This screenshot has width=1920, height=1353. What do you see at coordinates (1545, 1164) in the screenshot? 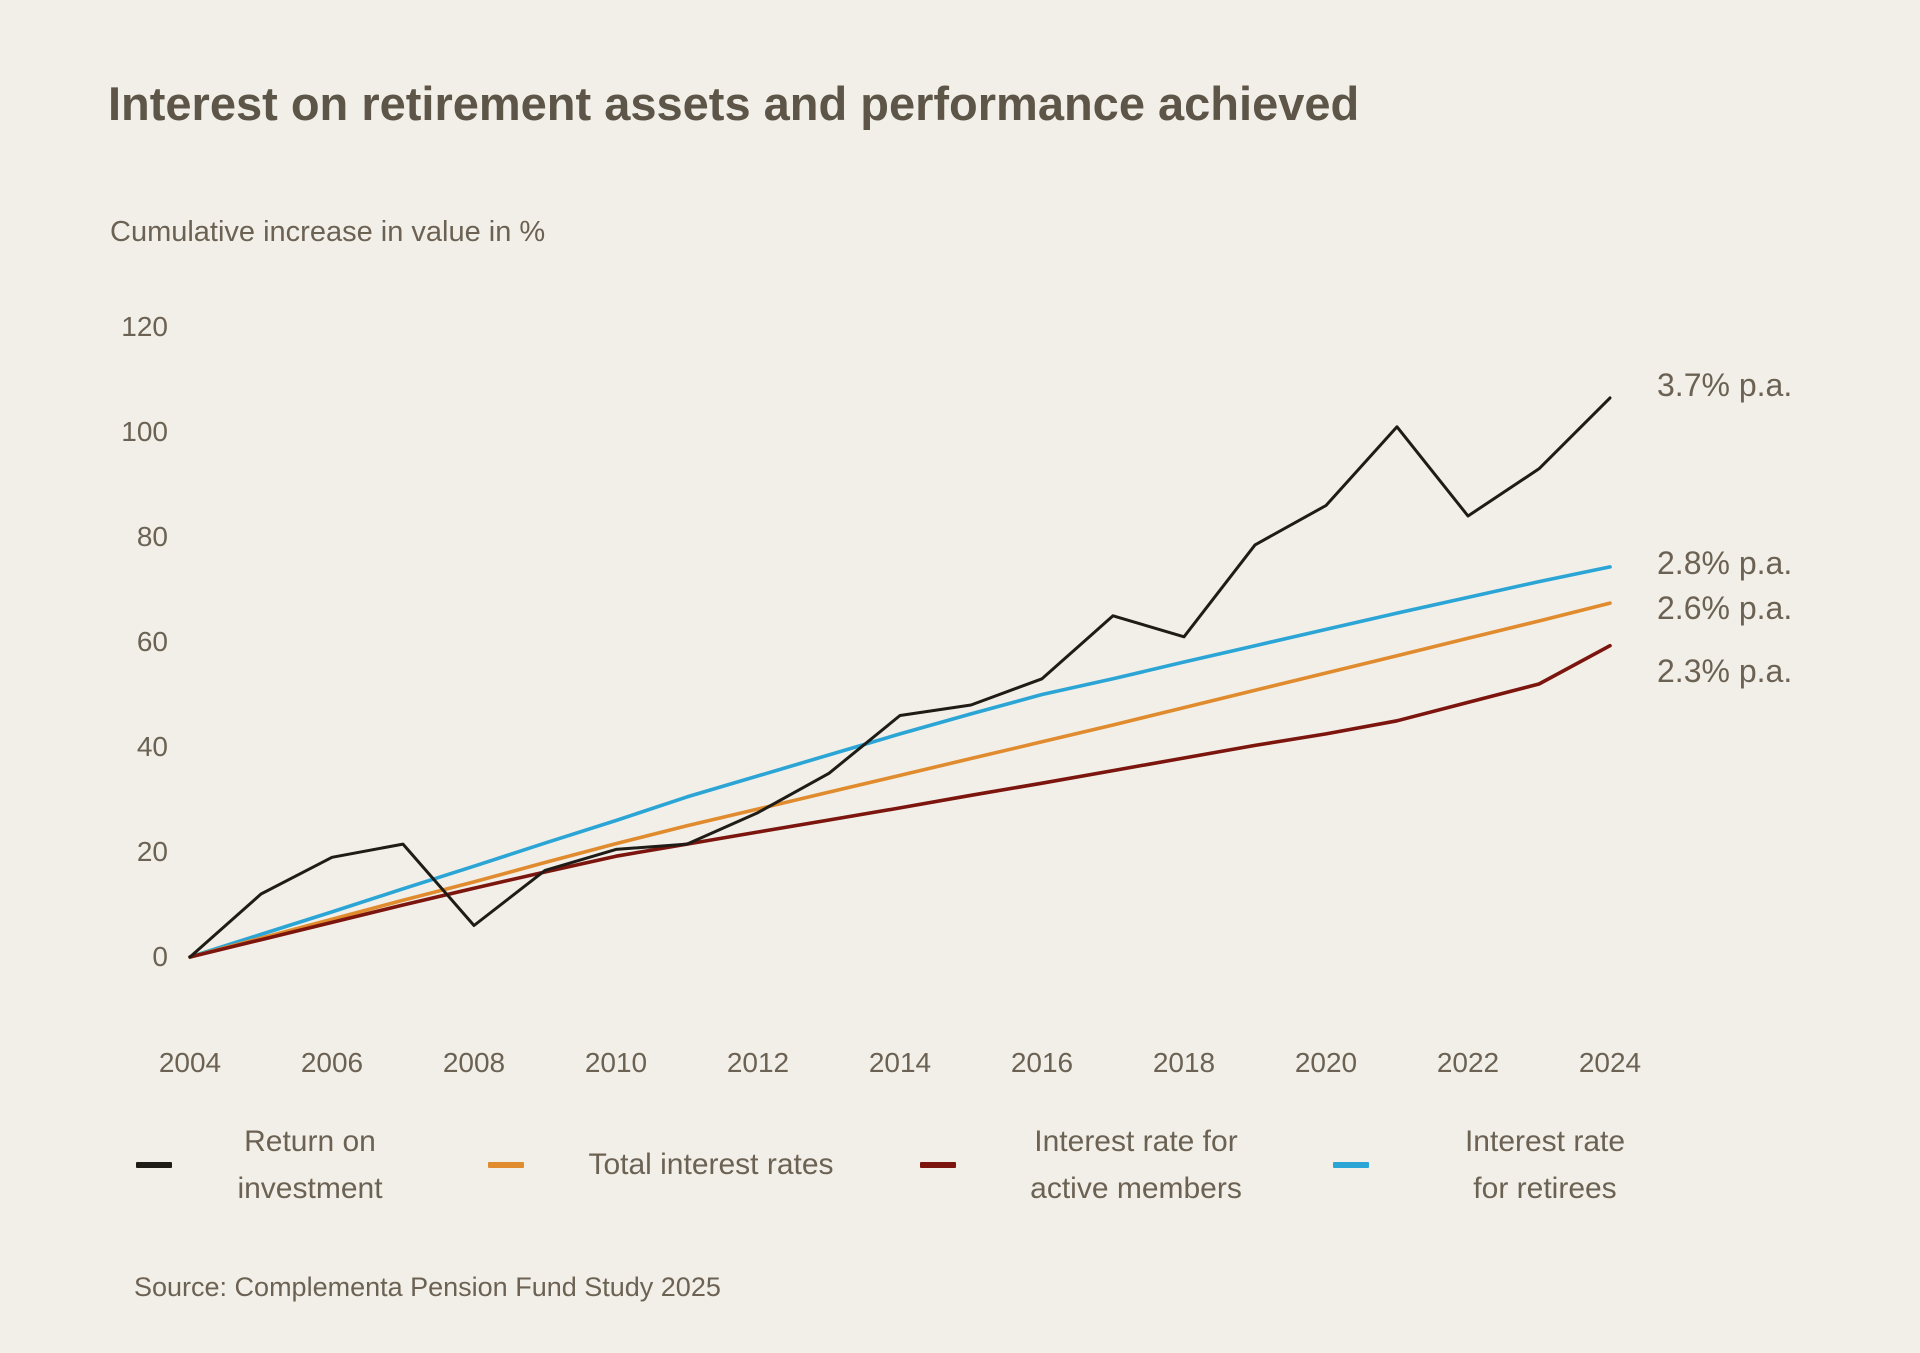
I see `legend-item-label-retirees: Interest rate for retirees` at bounding box center [1545, 1164].